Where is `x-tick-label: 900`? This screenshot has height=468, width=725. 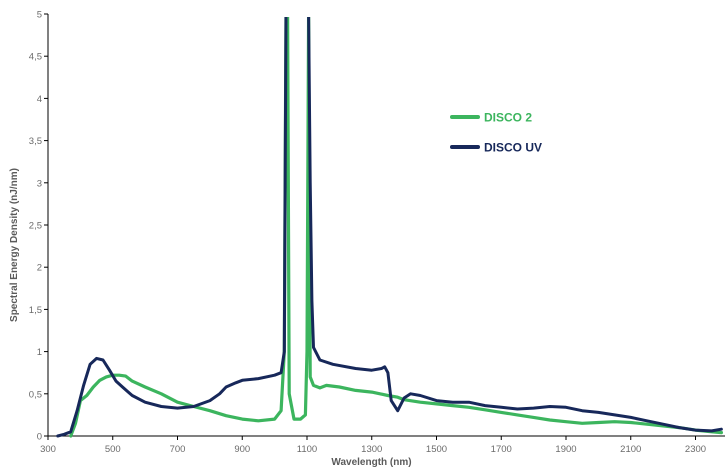 x-tick-label: 900 is located at coordinates (242, 449).